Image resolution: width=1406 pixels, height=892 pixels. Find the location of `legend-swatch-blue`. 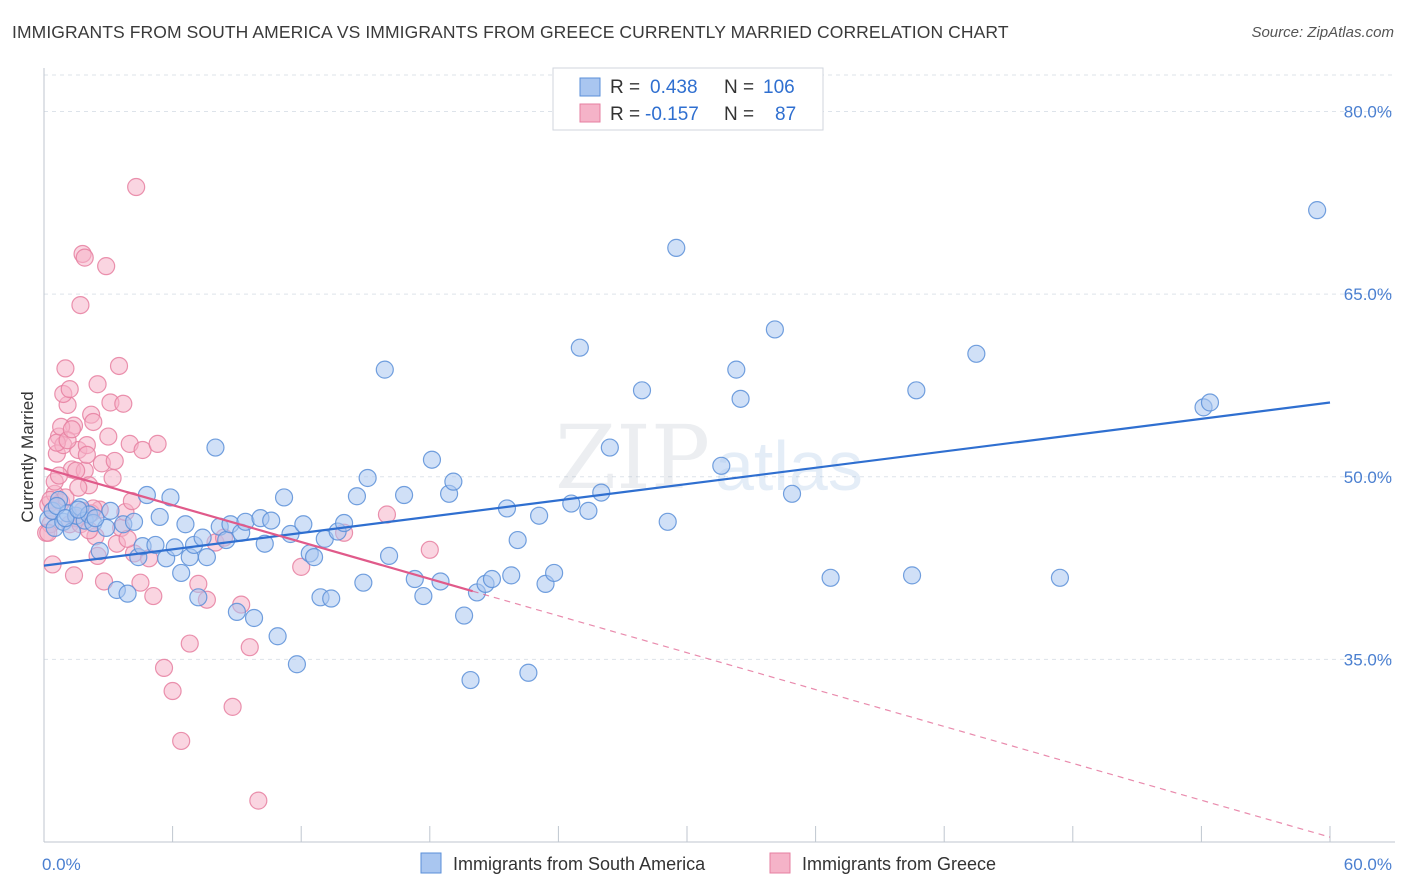

legend-swatch-blue is located at coordinates (590, 87).